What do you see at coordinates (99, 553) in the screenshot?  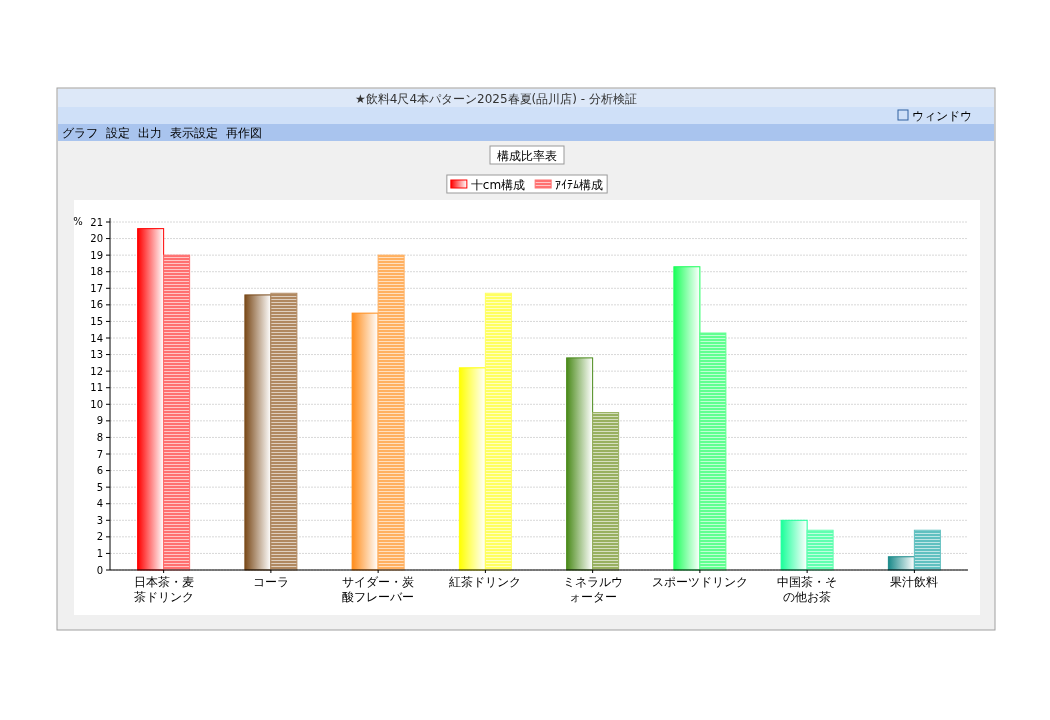 I see `y-tick-label: 1` at bounding box center [99, 553].